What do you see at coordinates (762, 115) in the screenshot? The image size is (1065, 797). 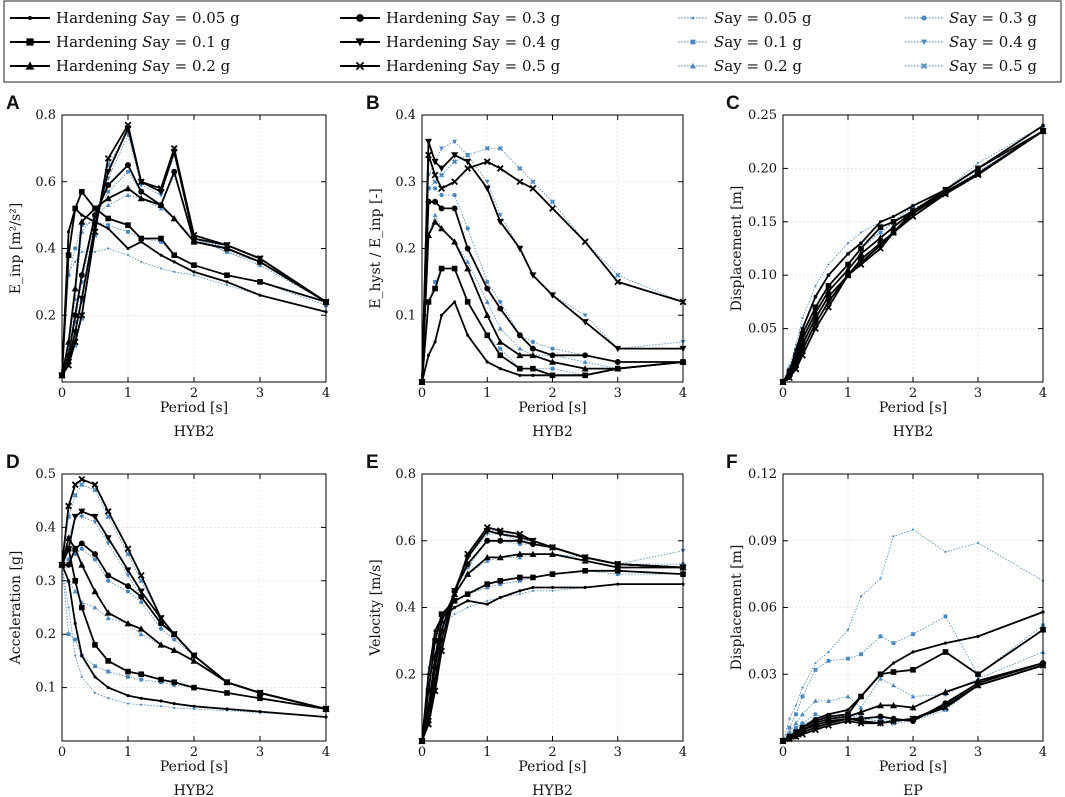 I see `y-tick-label: 0.25` at bounding box center [762, 115].